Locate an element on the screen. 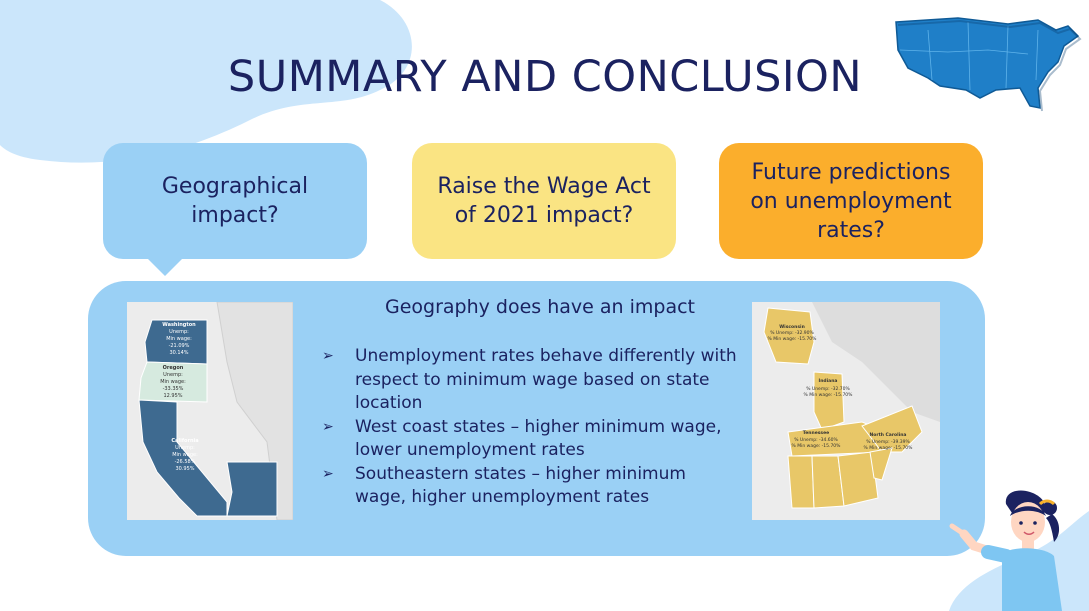  map-label: % Unemp: -34.60% is located at coordinates (816, 440).